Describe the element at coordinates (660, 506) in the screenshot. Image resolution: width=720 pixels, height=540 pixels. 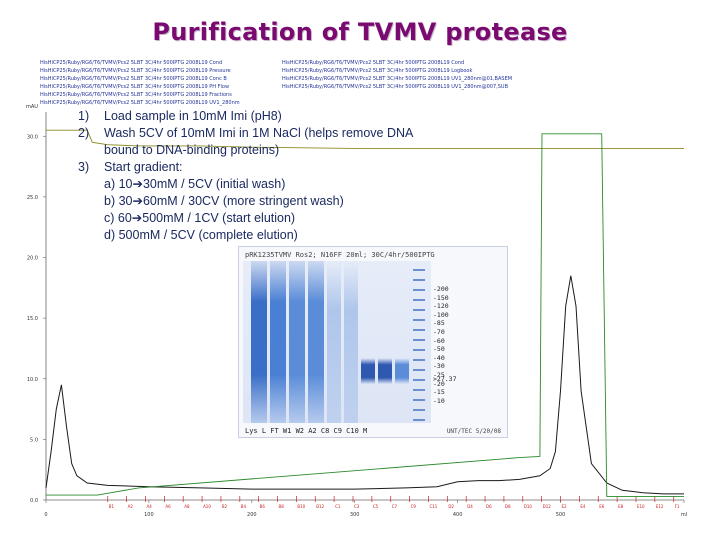
I see `fraction-label: E12` at that location.